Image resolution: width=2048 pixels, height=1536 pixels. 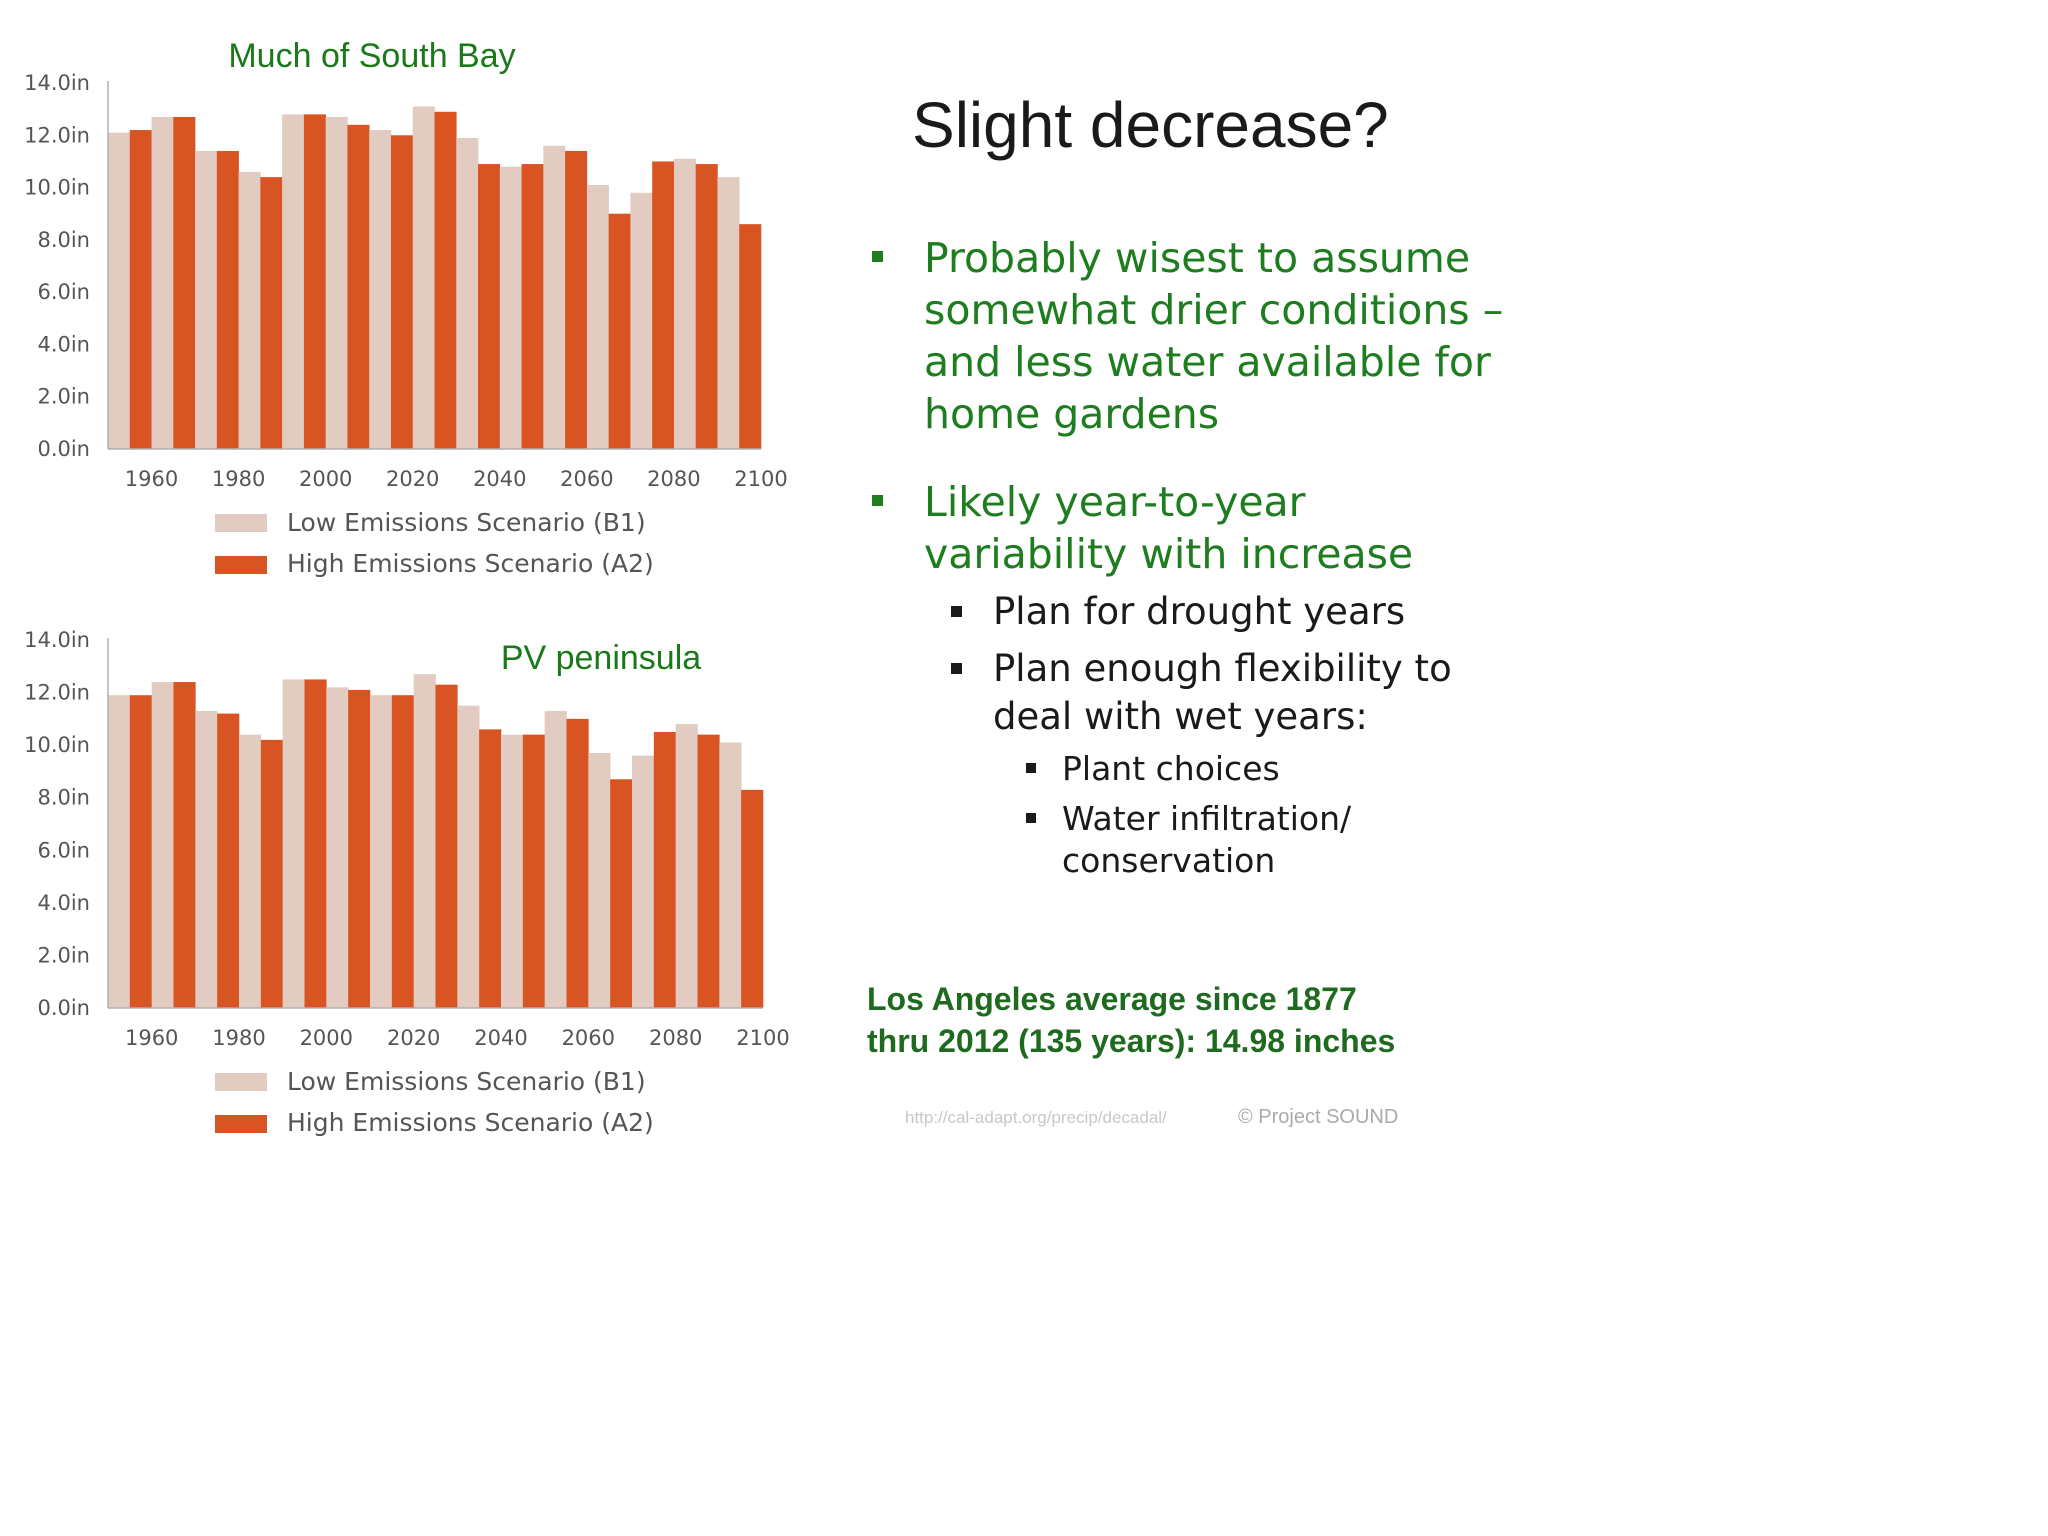 I want to click on bullet-line: and less water available for, so click(x=1207, y=362).